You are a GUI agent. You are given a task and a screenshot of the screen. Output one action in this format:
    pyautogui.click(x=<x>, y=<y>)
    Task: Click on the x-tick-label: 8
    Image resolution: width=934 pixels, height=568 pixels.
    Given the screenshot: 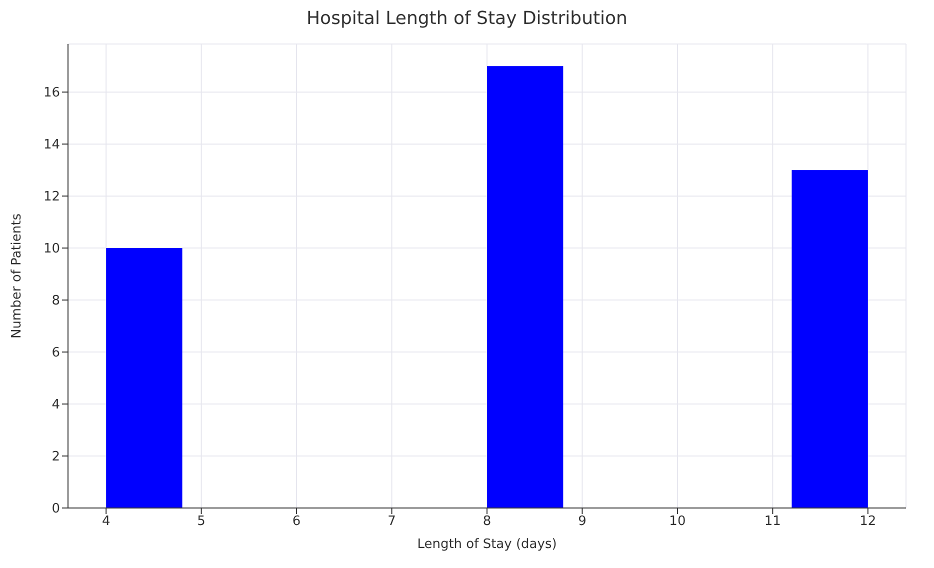 What is the action you would take?
    pyautogui.click(x=487, y=522)
    